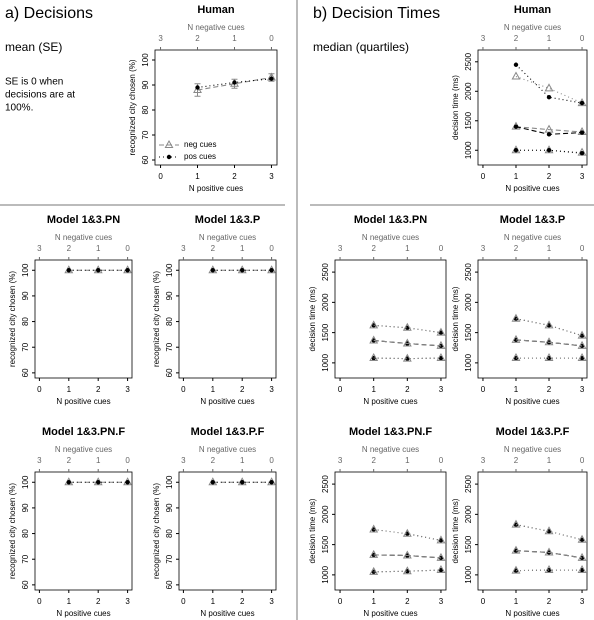 This screenshot has height=620, width=594. I want to click on chart-title: Human, so click(533, 10).